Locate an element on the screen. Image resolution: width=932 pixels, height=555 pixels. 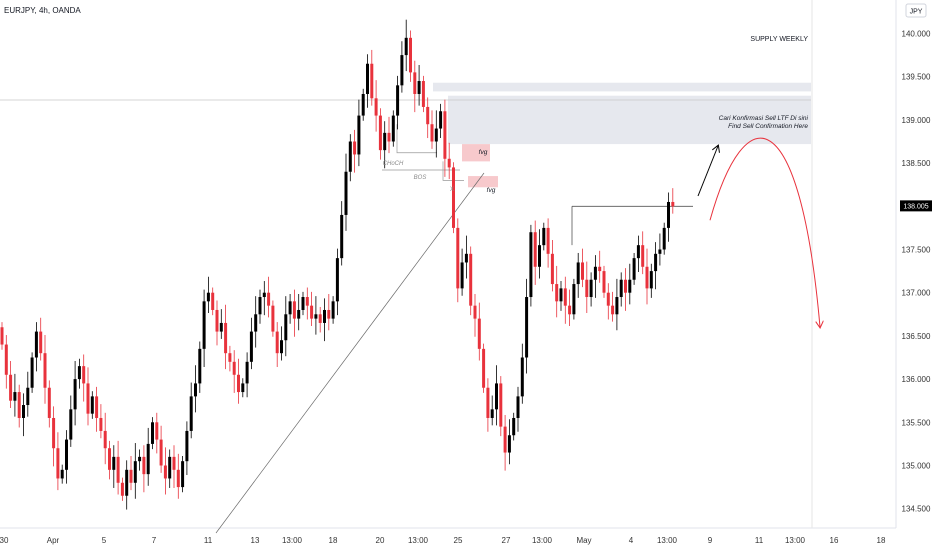
currency-badge-box is located at coordinates (916, 10).